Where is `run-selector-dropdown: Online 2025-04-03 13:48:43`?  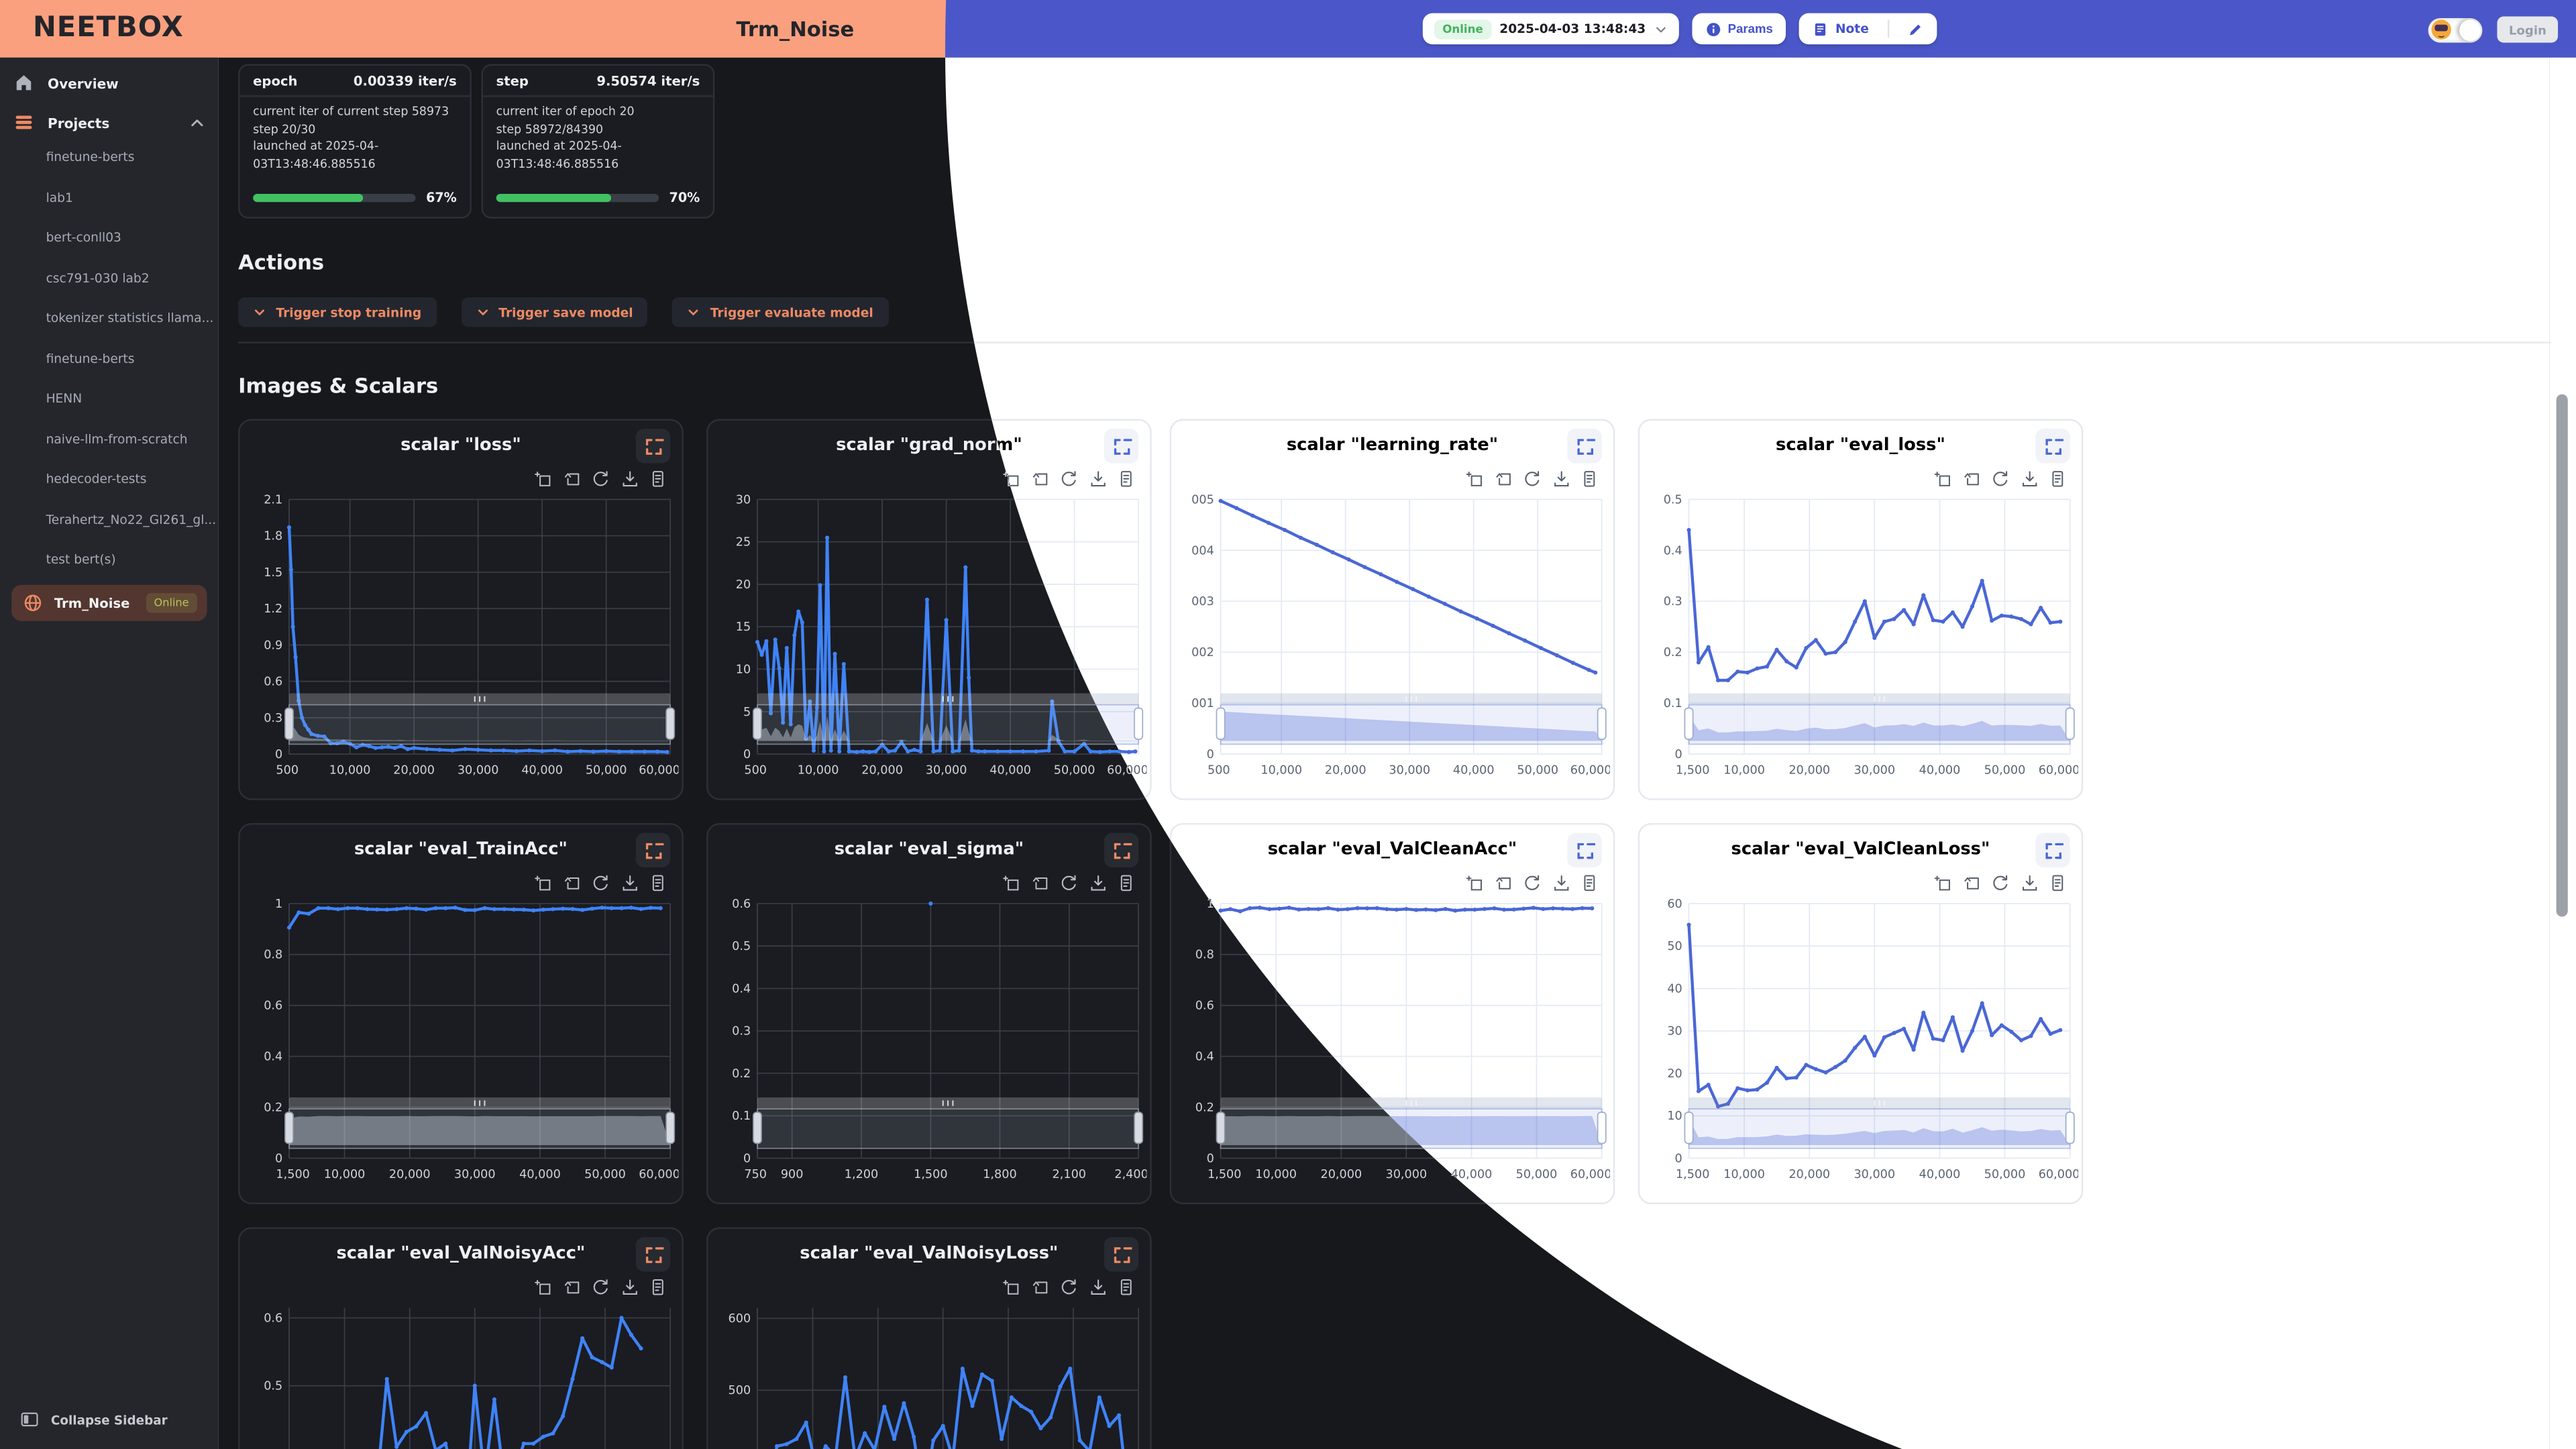 run-selector-dropdown: Online 2025-04-03 13:48:43 is located at coordinates (1550, 29).